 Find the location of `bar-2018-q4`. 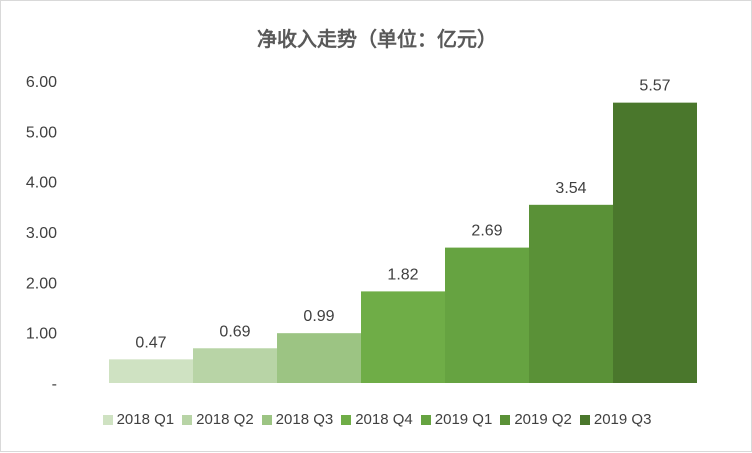

bar-2018-q4 is located at coordinates (403, 337).